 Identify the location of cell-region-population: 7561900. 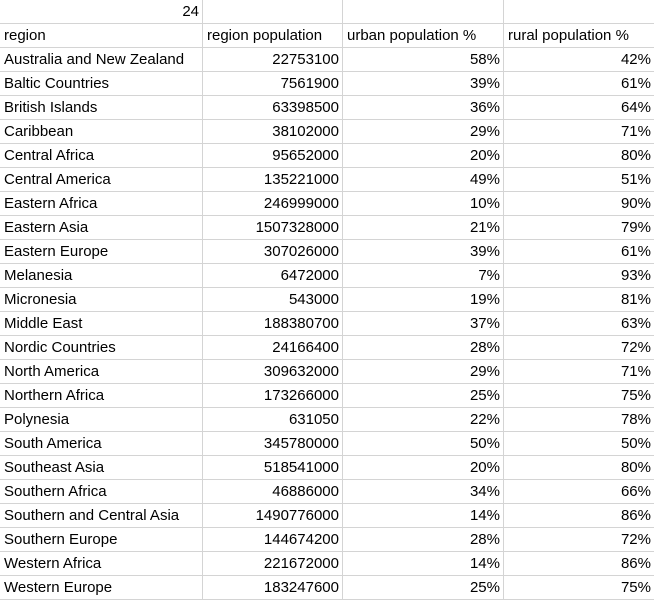
(273, 84).